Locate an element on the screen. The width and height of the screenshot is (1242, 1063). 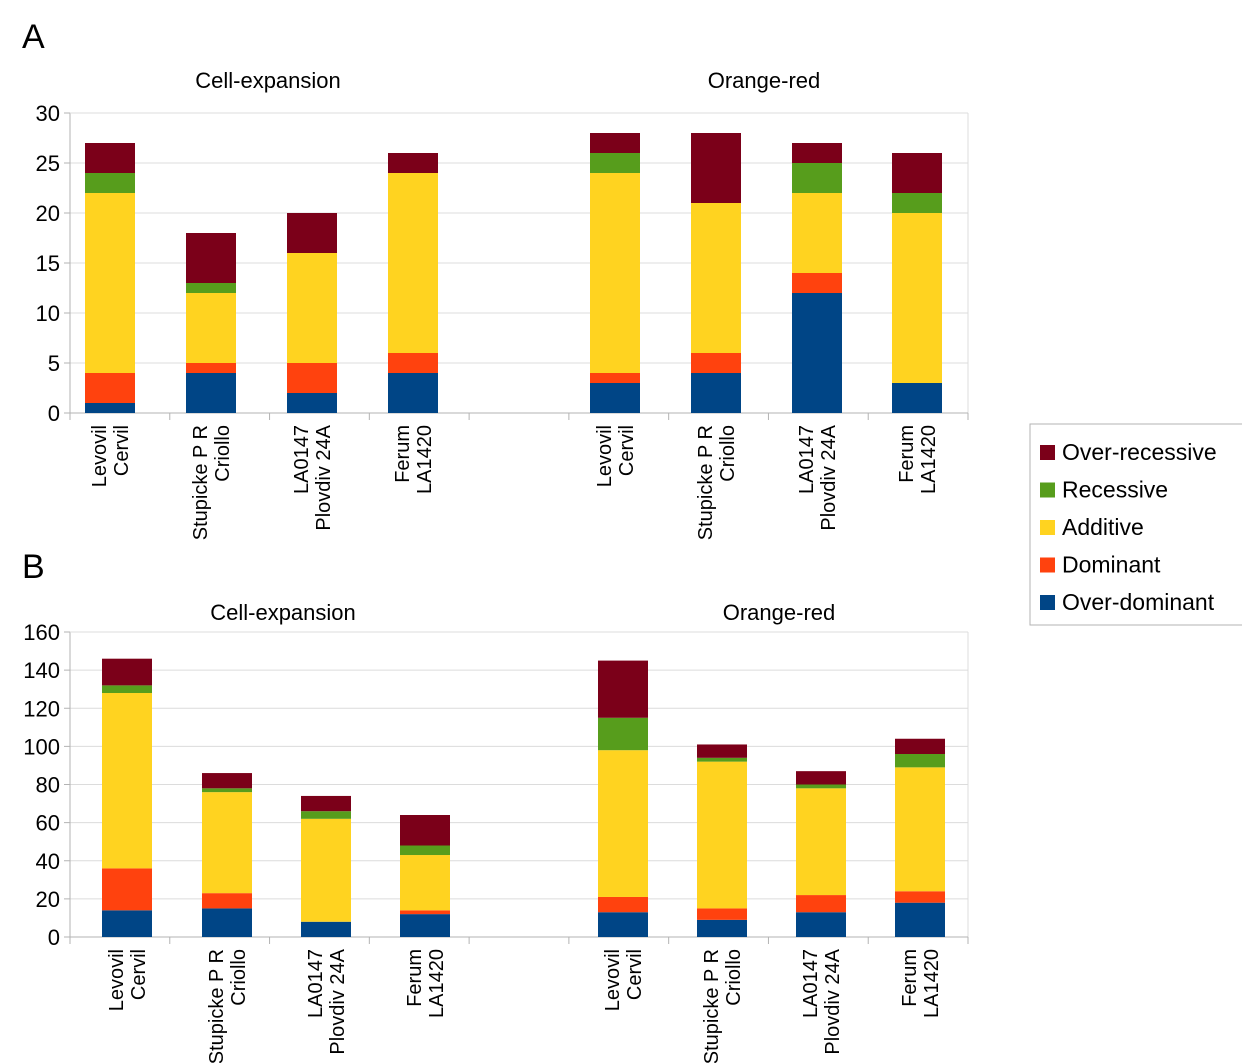
legend-box is located at coordinates (1135, 524).